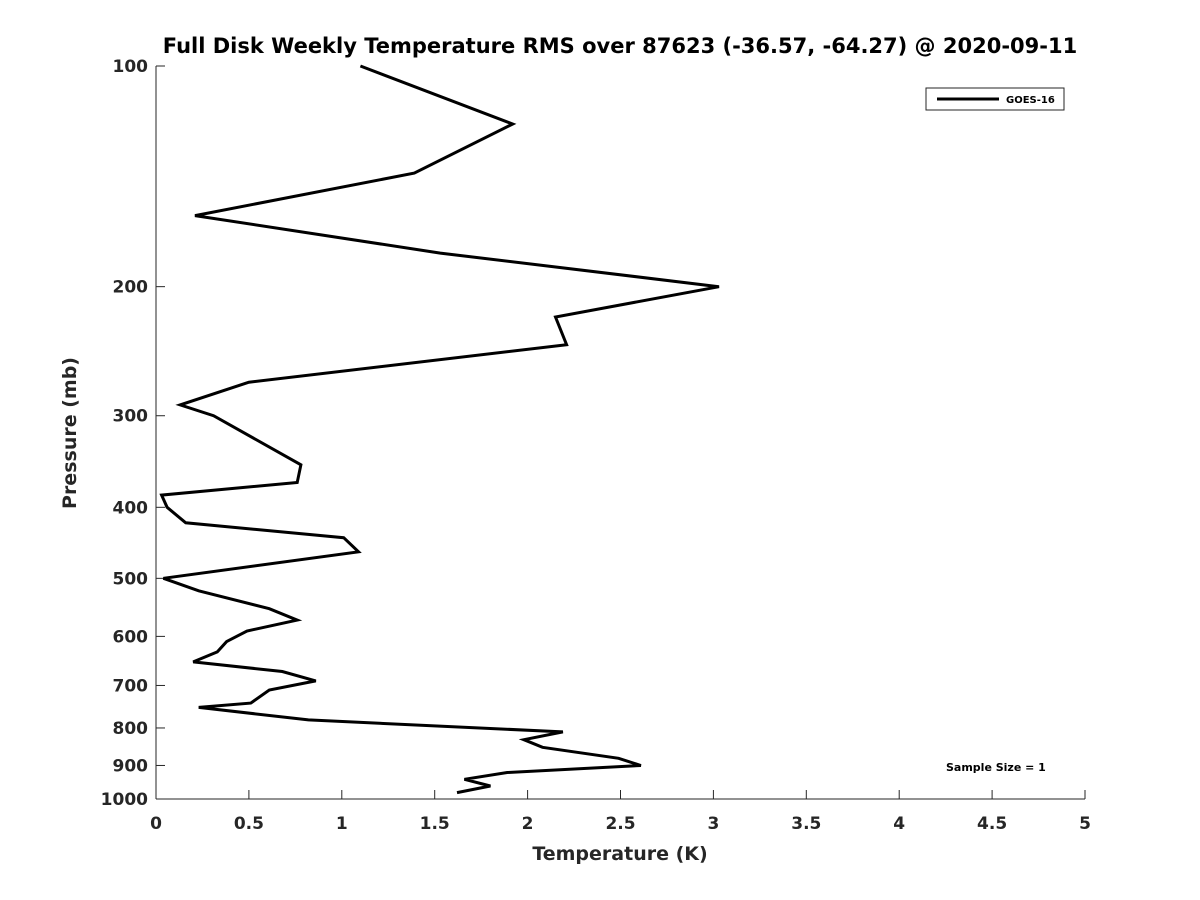 This screenshot has height=900, width=1200. I want to click on sample-size-annotation: Sample Size = 1, so click(996, 767).